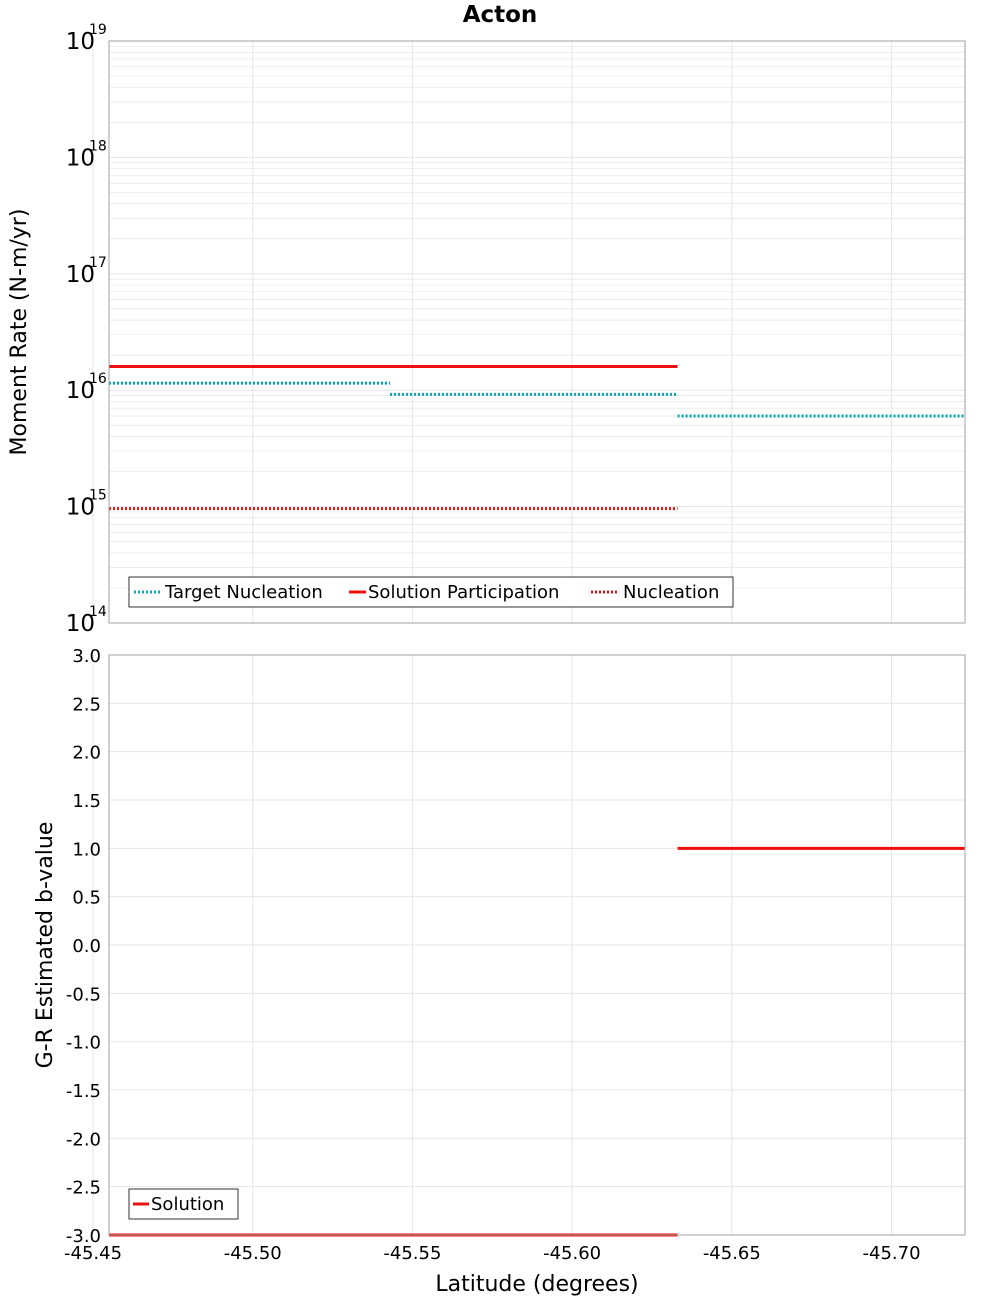 Image resolution: width=1000 pixels, height=1300 pixels. I want to click on legend-label-solution: Solution, so click(187, 1204).